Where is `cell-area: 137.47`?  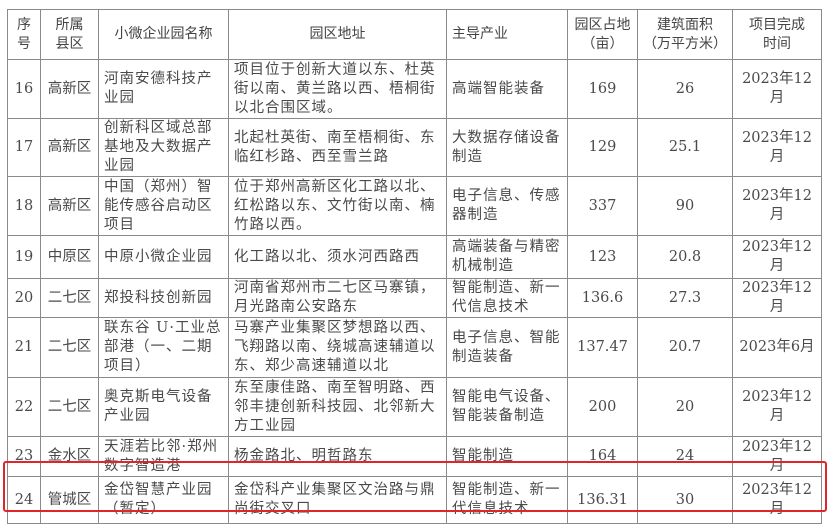
cell-area: 137.47 is located at coordinates (602, 347).